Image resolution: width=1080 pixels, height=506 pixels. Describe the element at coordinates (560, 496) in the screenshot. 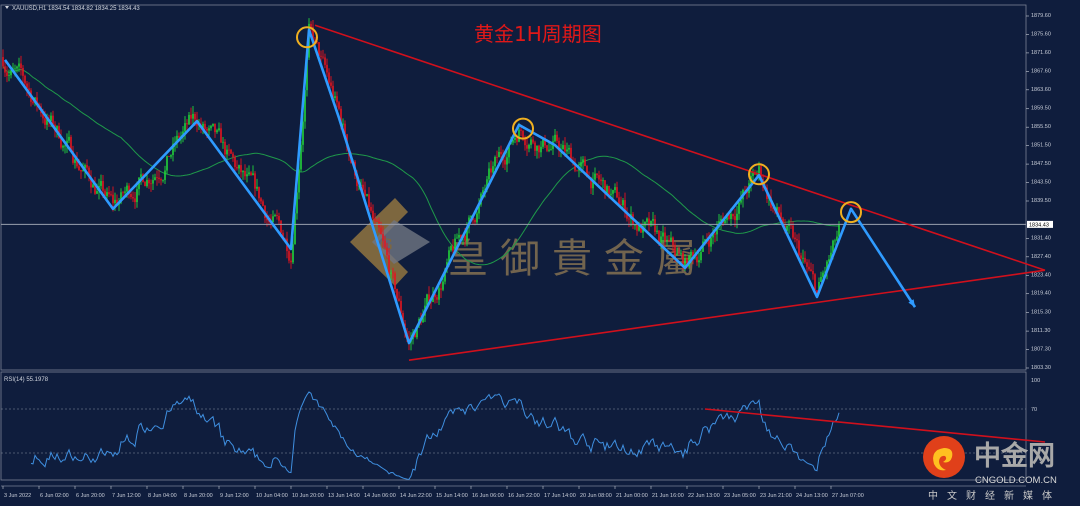

I see `time-tick-label: 17 Jun 14:00` at that location.